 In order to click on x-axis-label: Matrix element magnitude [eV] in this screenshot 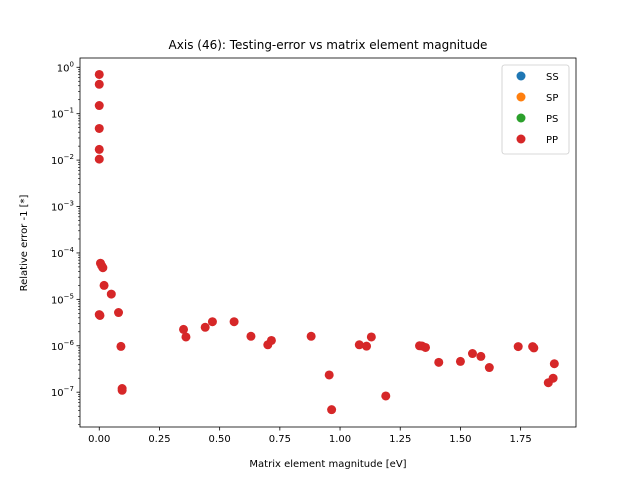, I will do `click(327, 464)`.